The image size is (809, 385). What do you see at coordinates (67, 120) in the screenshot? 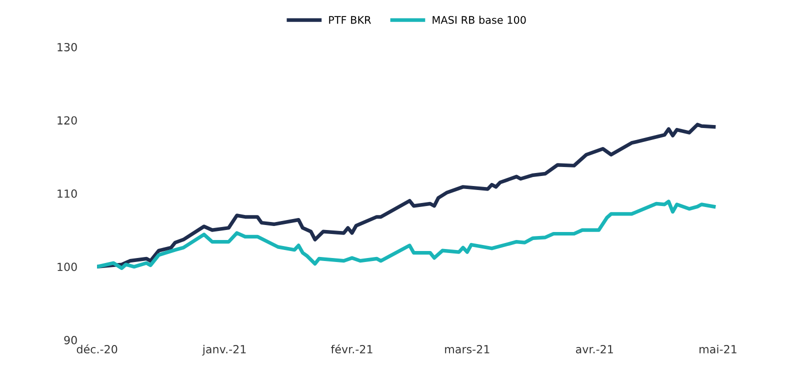
I see `y-tick-label: 120` at bounding box center [67, 120].